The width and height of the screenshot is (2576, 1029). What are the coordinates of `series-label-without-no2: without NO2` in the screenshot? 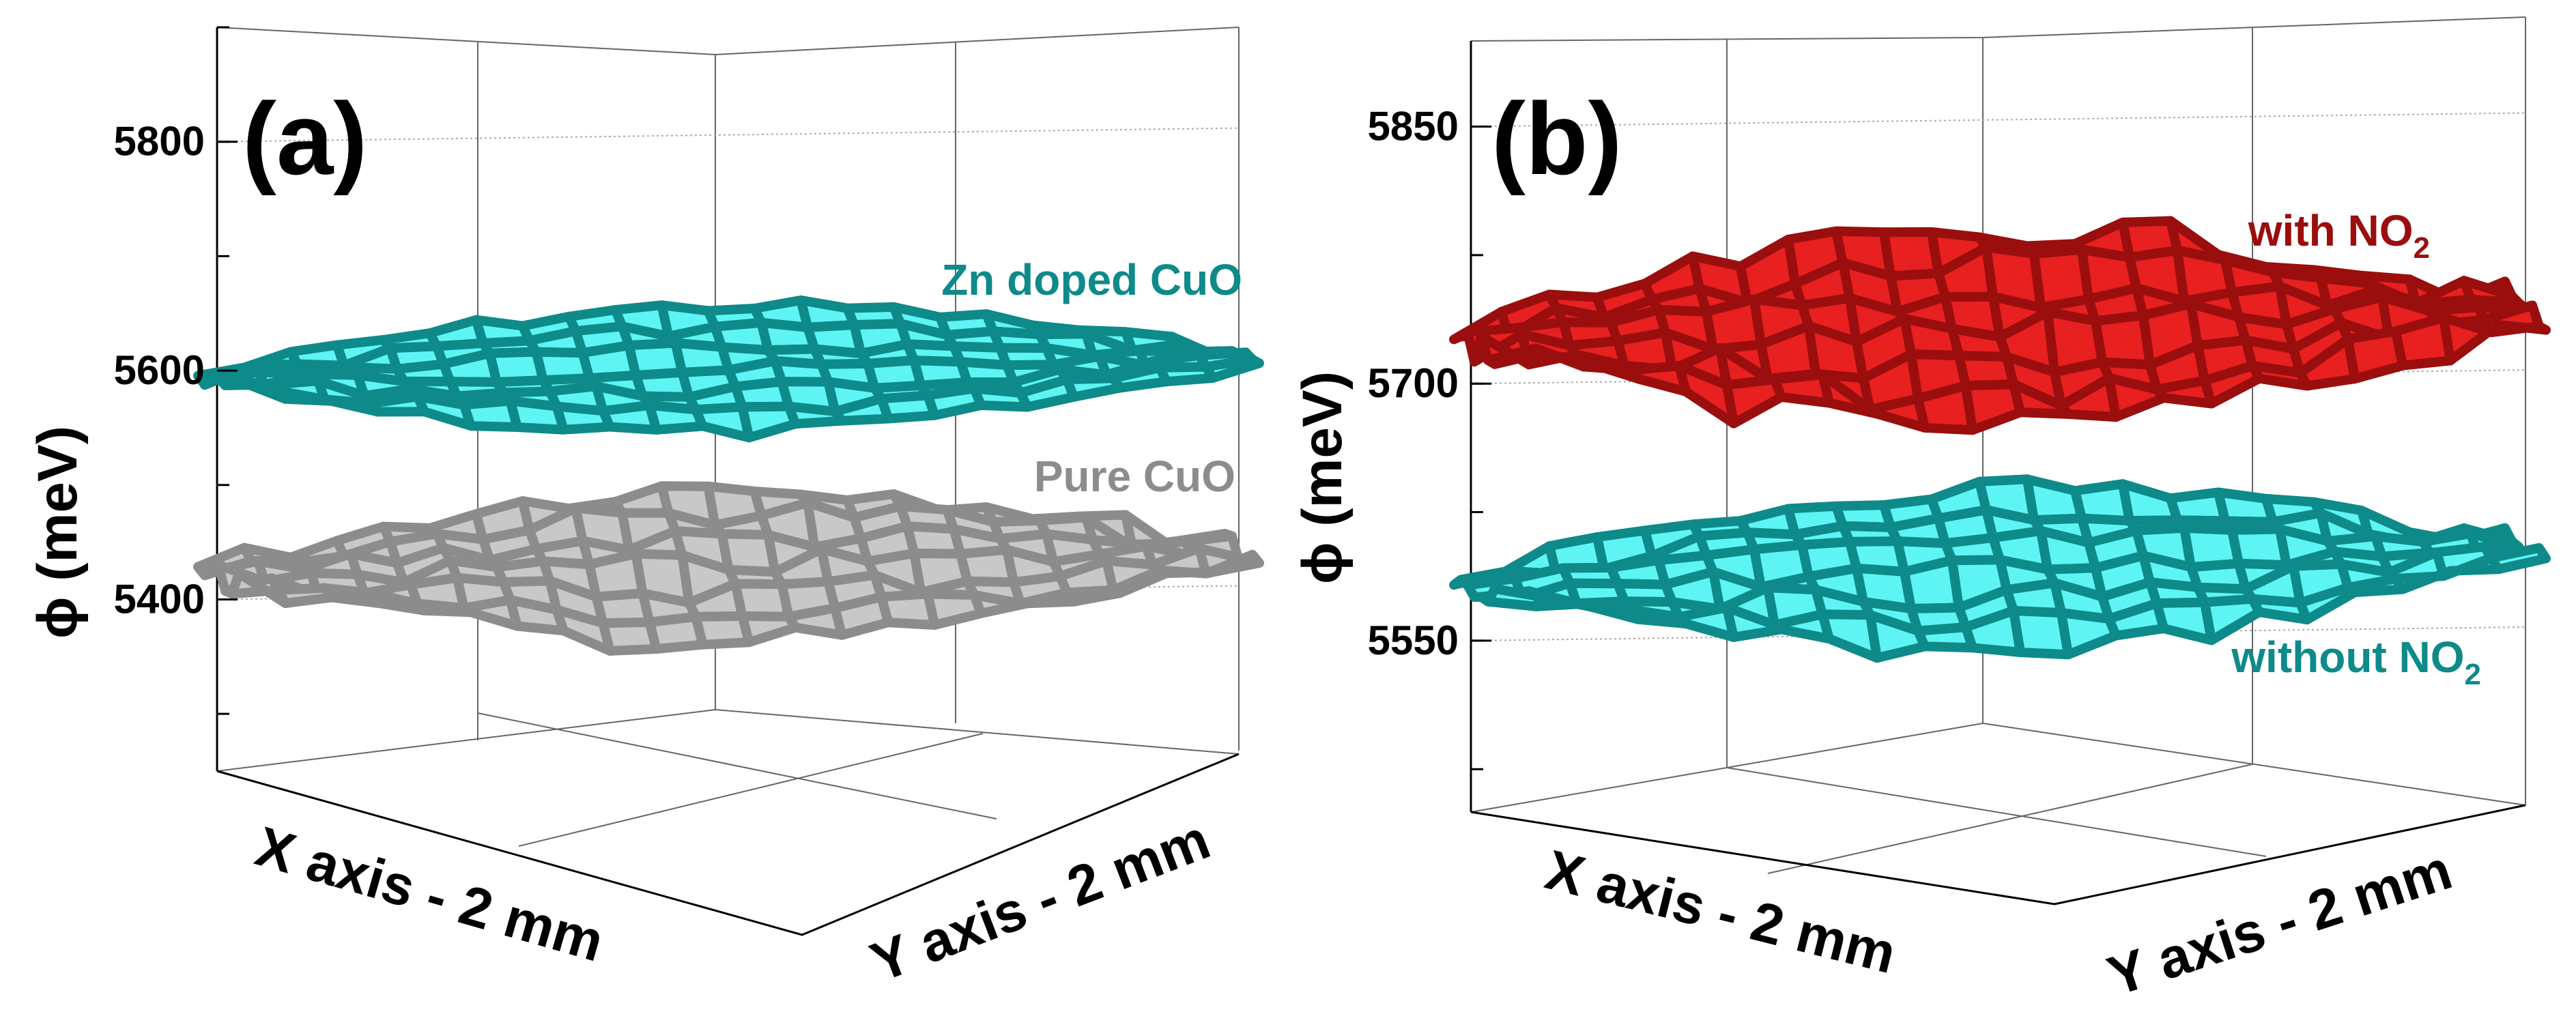 It's located at (2356, 662).